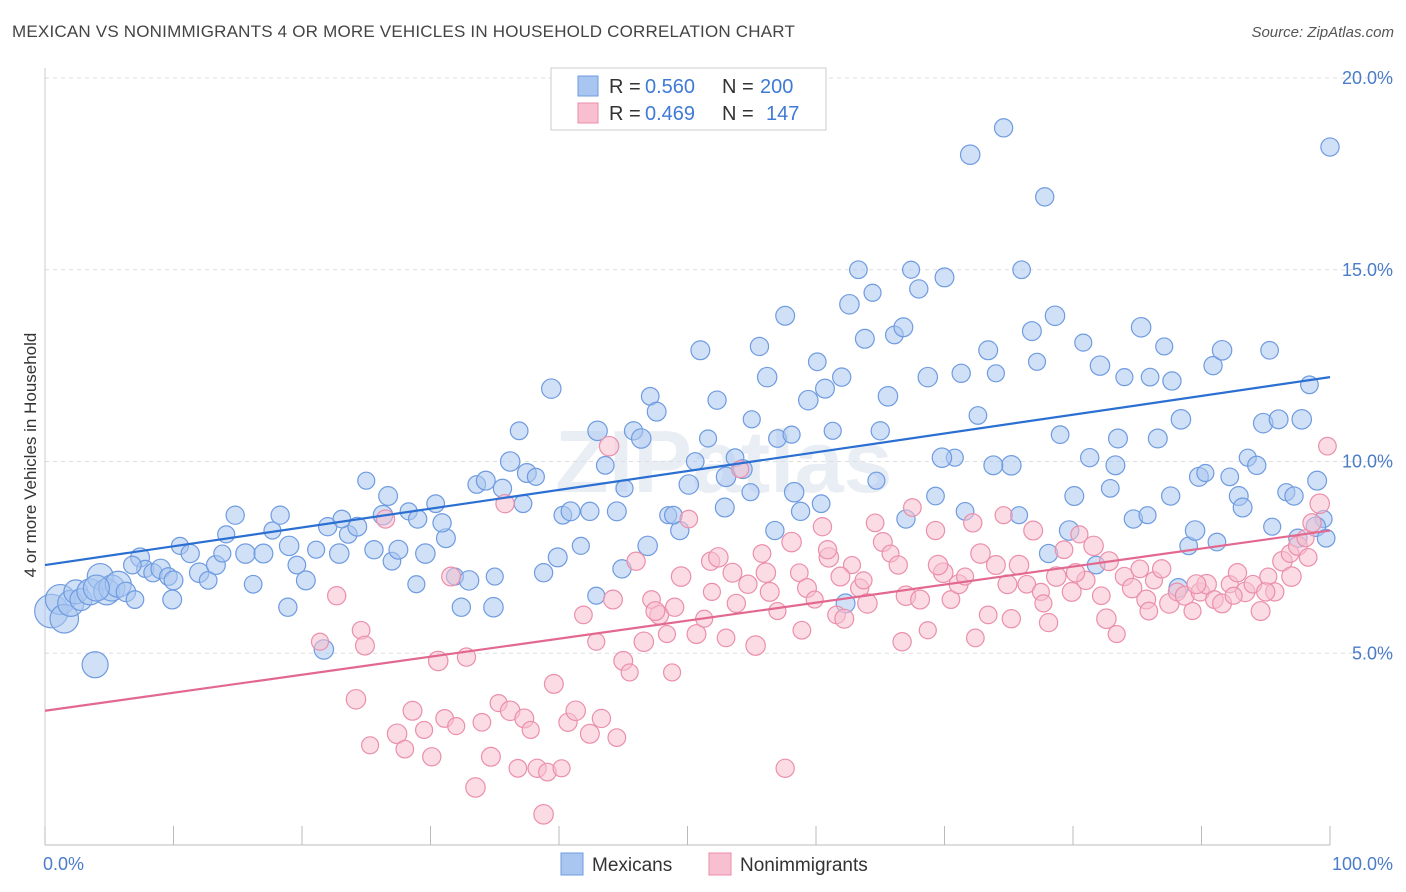  I want to click on x-tick-label: 100.0%, so click(1362, 864).